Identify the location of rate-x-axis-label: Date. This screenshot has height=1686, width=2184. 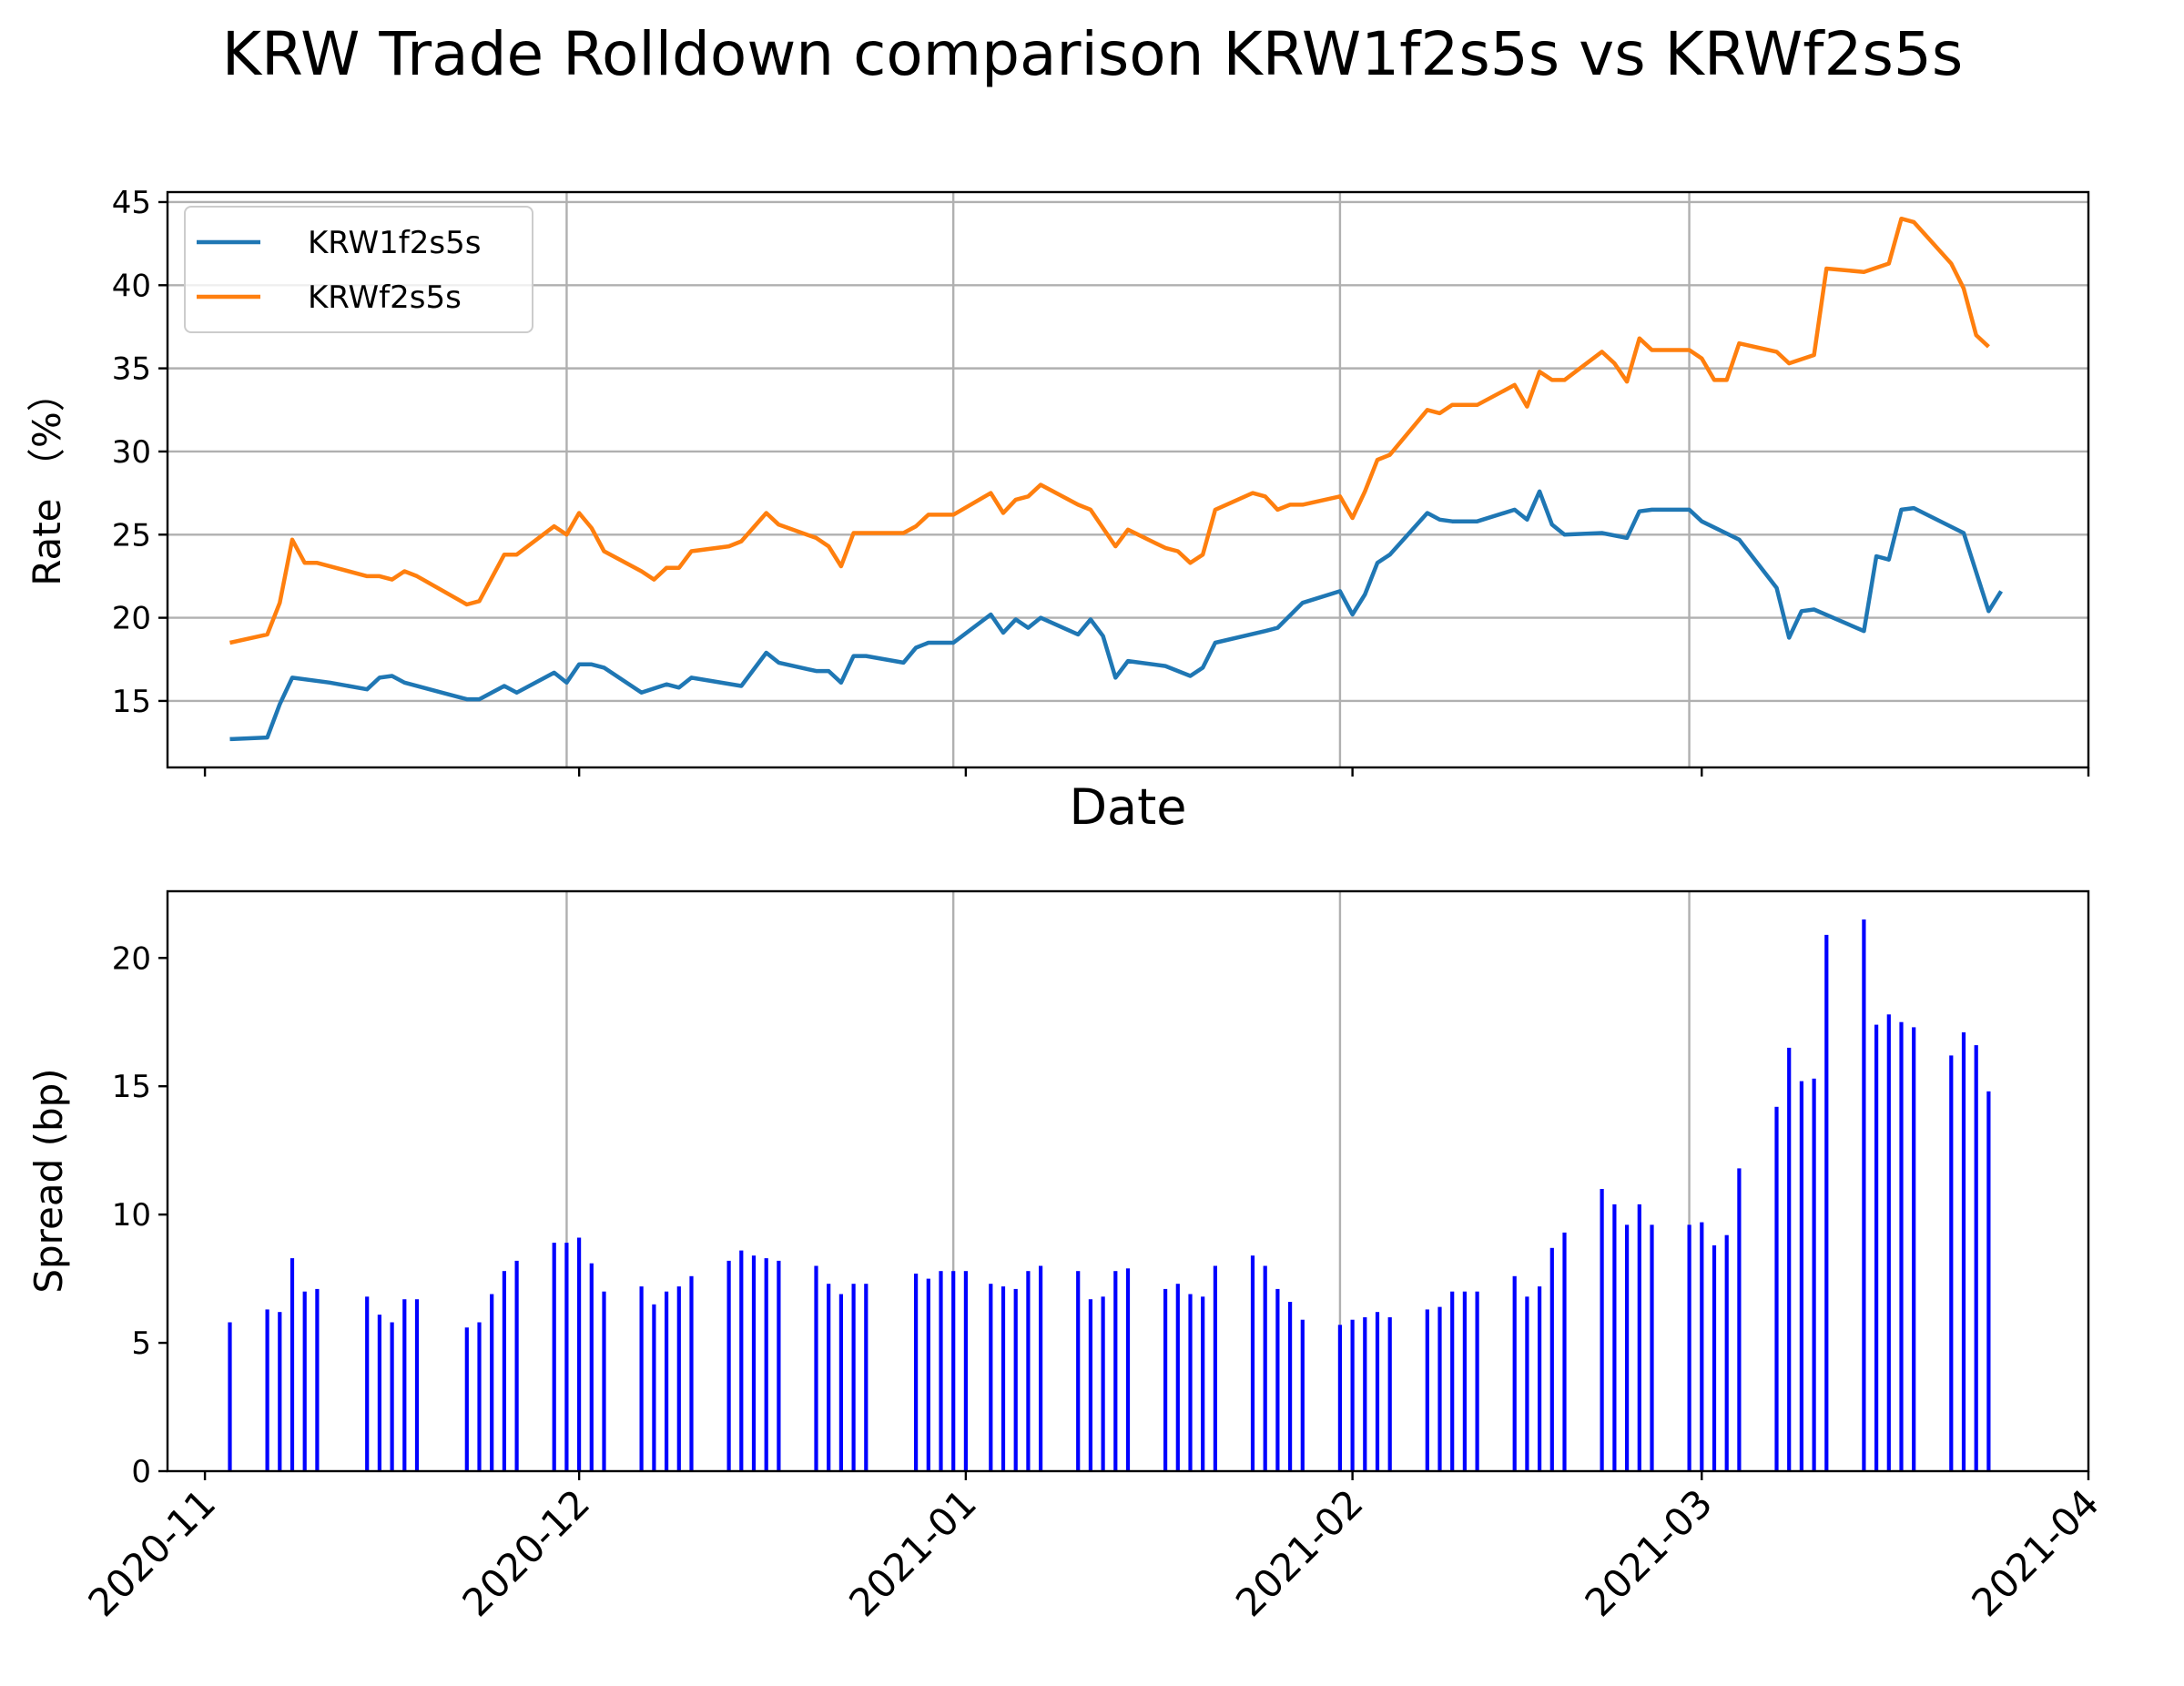
(1128, 807).